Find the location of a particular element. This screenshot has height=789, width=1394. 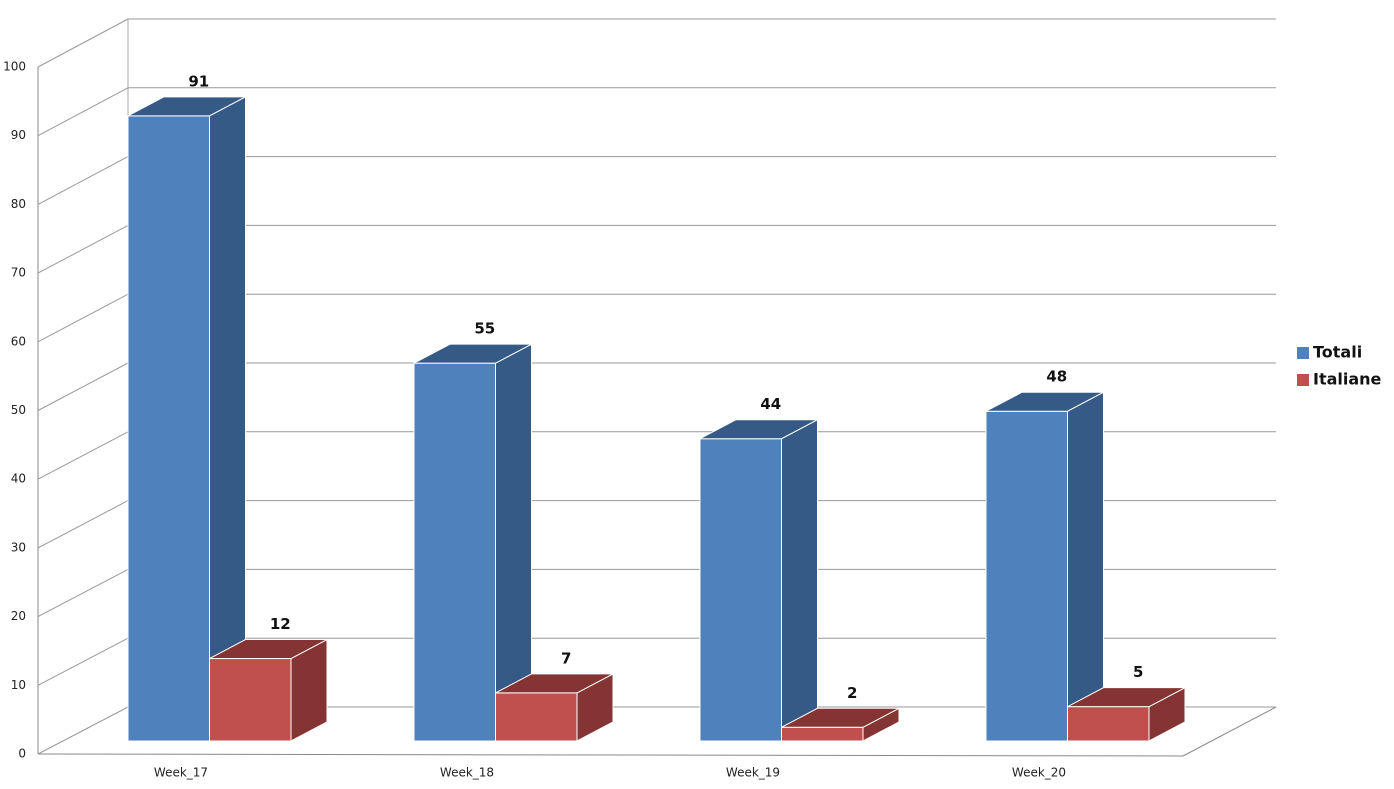

legend-label: Totali is located at coordinates (1337, 352).